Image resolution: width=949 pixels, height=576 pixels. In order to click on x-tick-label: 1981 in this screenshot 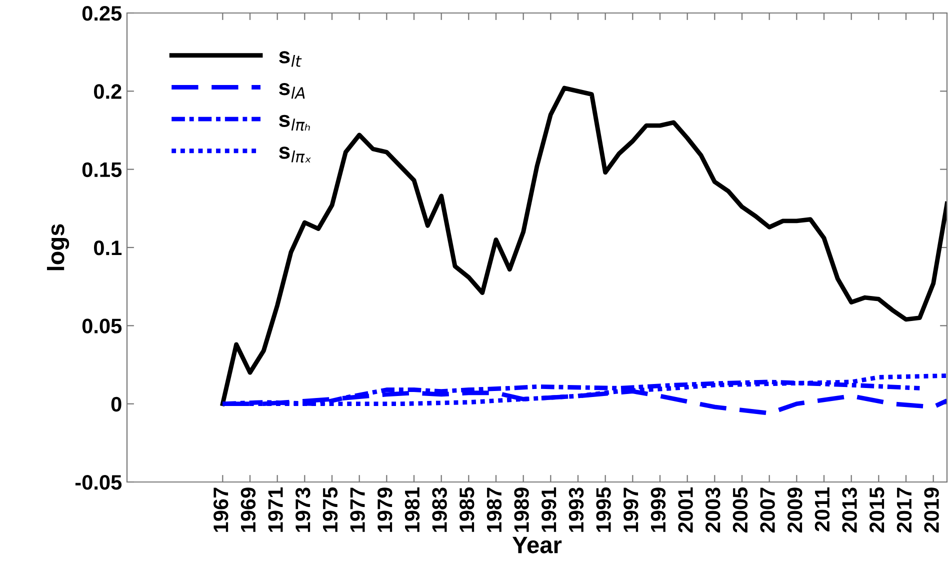, I will do `click(412, 509)`.